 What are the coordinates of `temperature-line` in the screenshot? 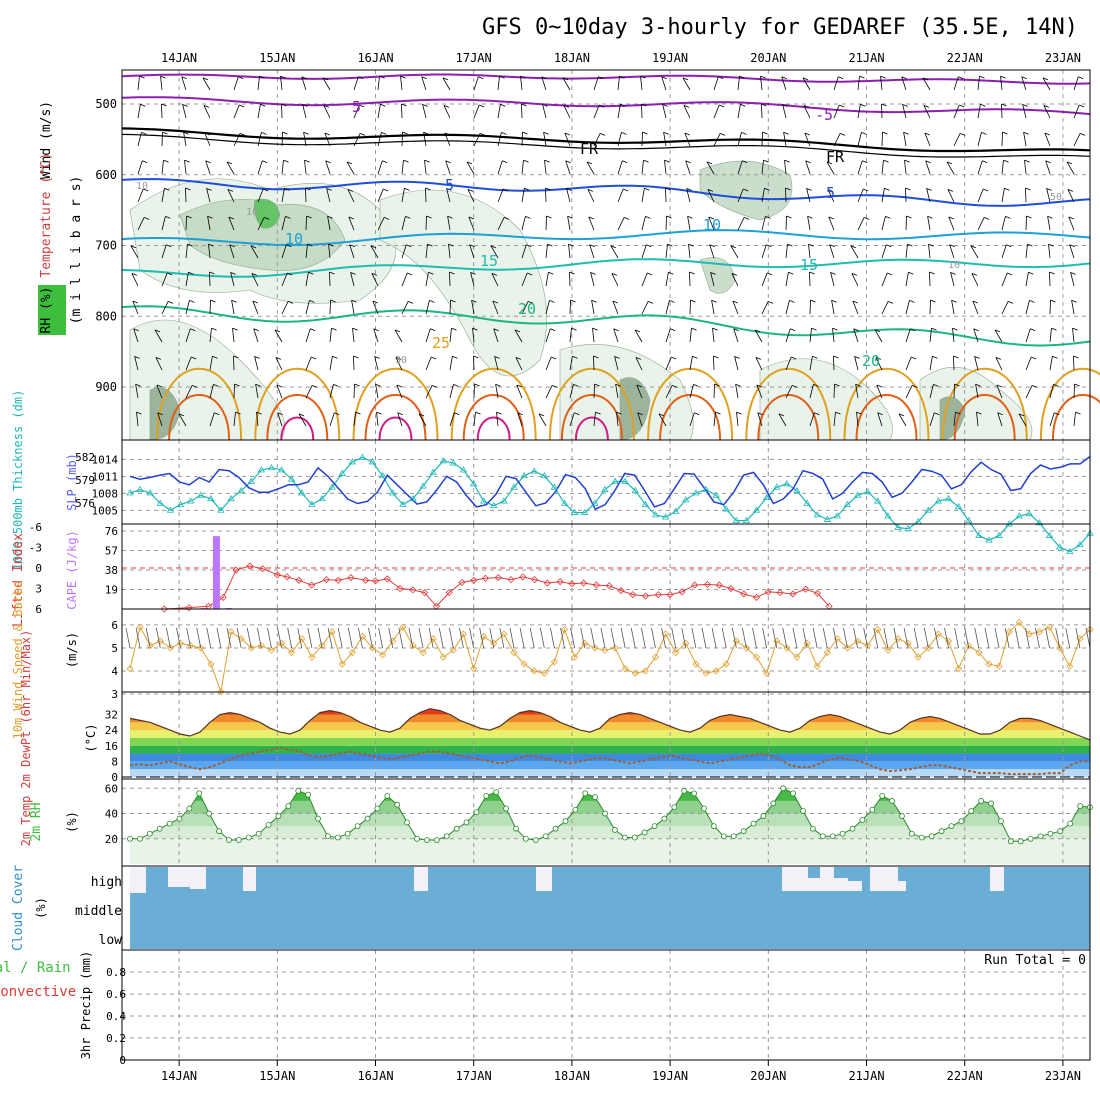 It's located at (610, 724).